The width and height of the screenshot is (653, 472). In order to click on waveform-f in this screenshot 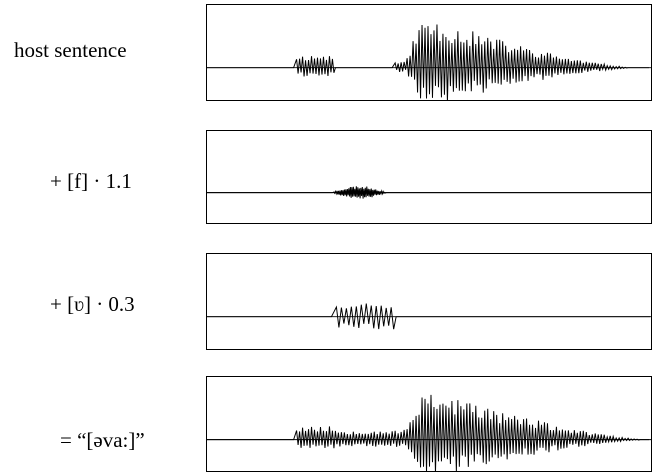, I will do `click(429, 192)`.